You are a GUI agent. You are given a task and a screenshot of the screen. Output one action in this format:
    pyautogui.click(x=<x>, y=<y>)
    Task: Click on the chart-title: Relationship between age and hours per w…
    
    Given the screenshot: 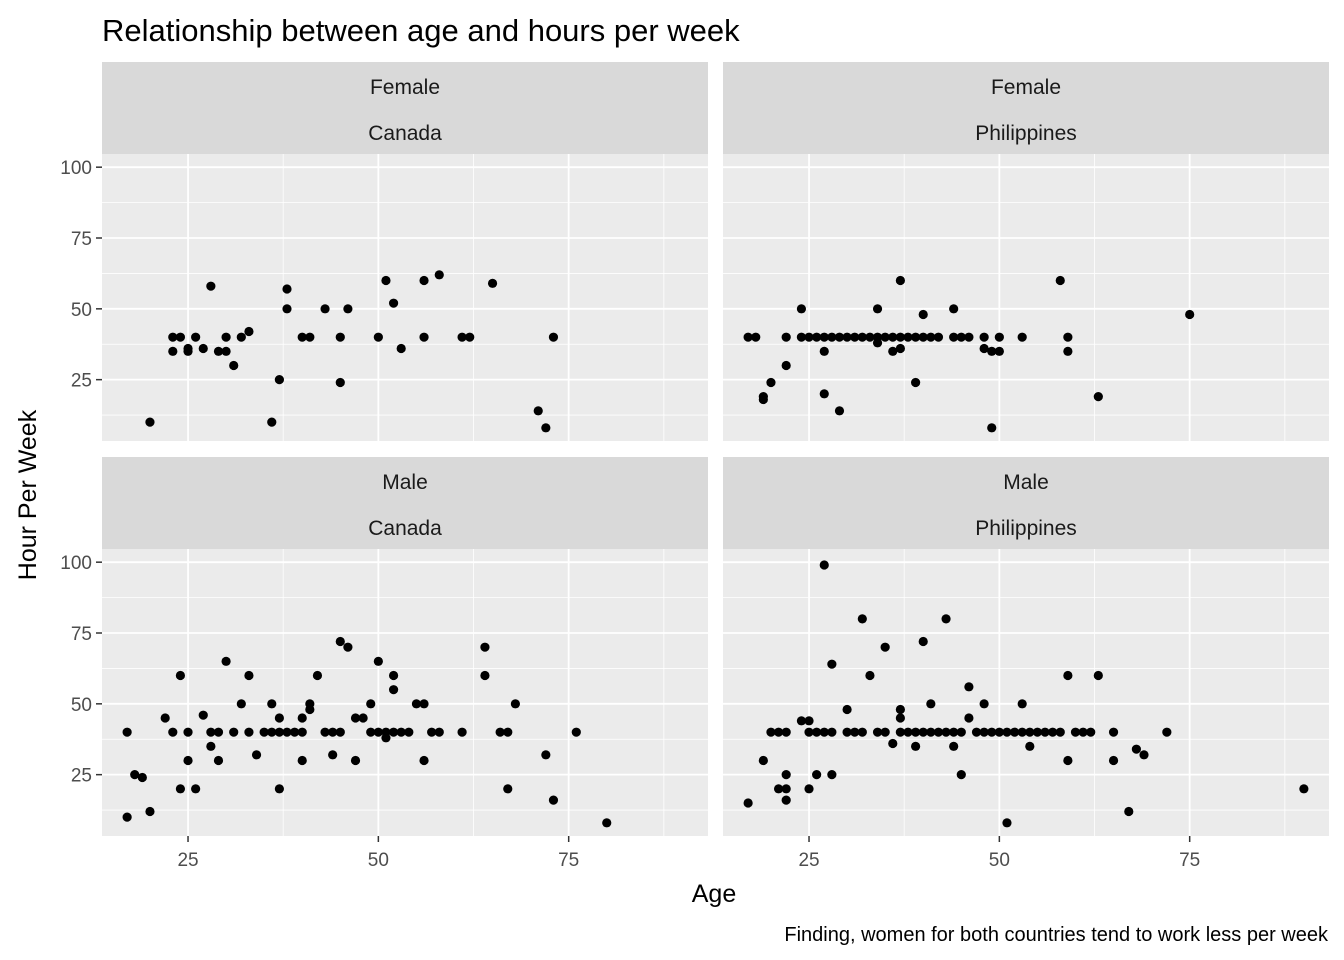 What is the action you would take?
    pyautogui.click(x=421, y=30)
    